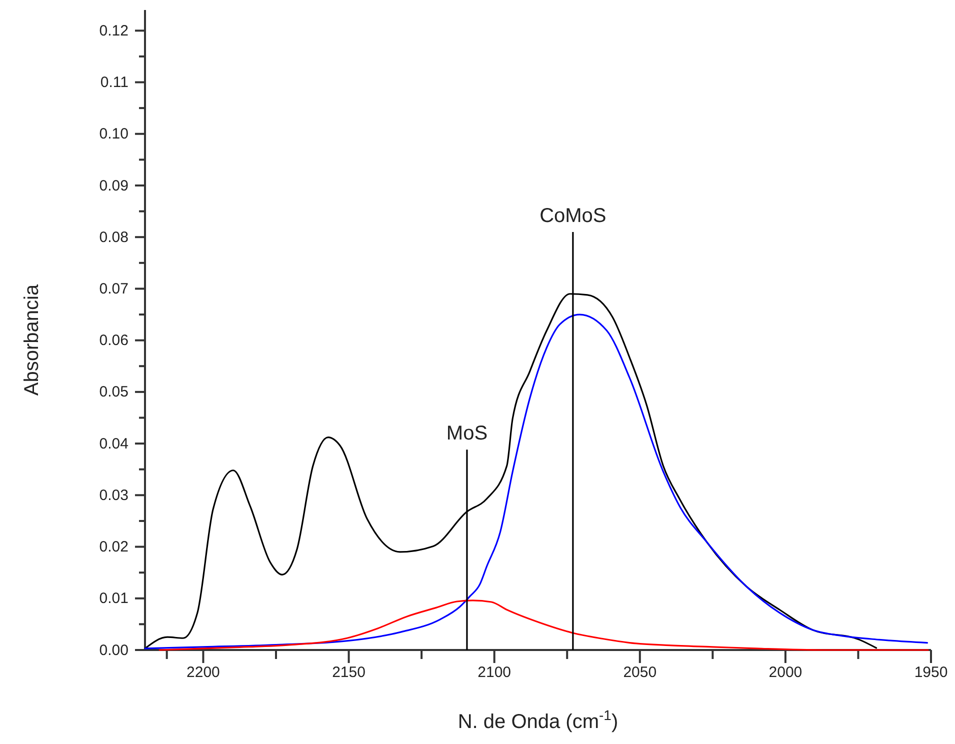 The height and width of the screenshot is (744, 955). Describe the element at coordinates (113, 134) in the screenshot. I see `y-tick-label: 0.10` at that location.